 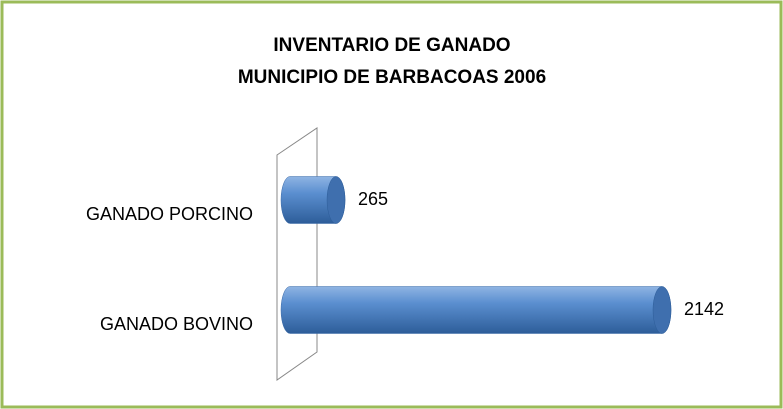 I want to click on value-label: 2142, so click(x=704, y=309).